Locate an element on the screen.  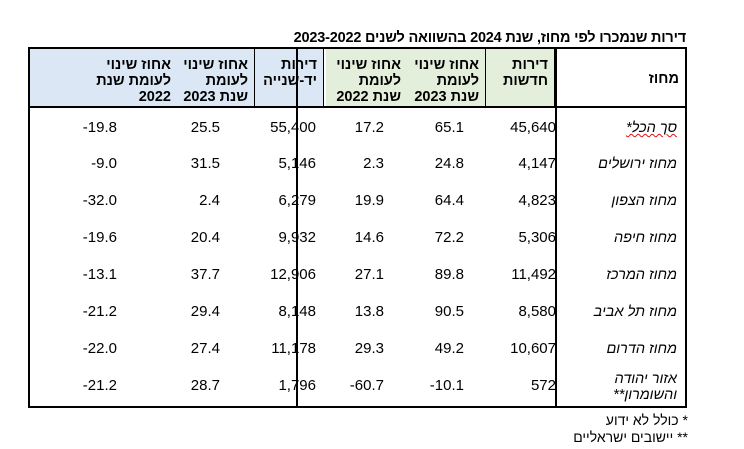
new-apartments: 11,492 is located at coordinates (533, 274).